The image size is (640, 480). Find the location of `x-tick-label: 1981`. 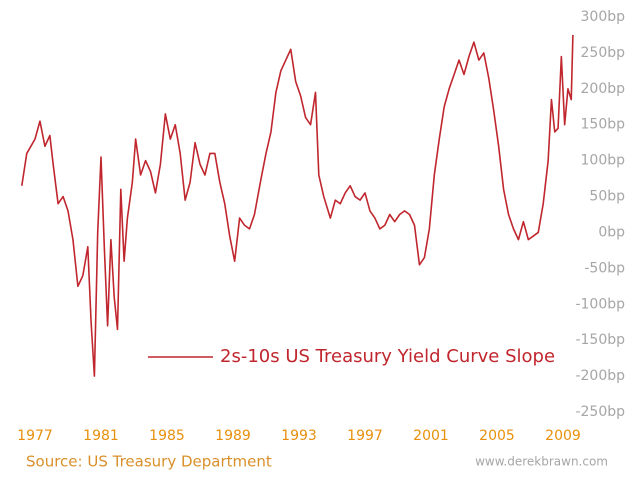

x-tick-label: 1981 is located at coordinates (101, 436).